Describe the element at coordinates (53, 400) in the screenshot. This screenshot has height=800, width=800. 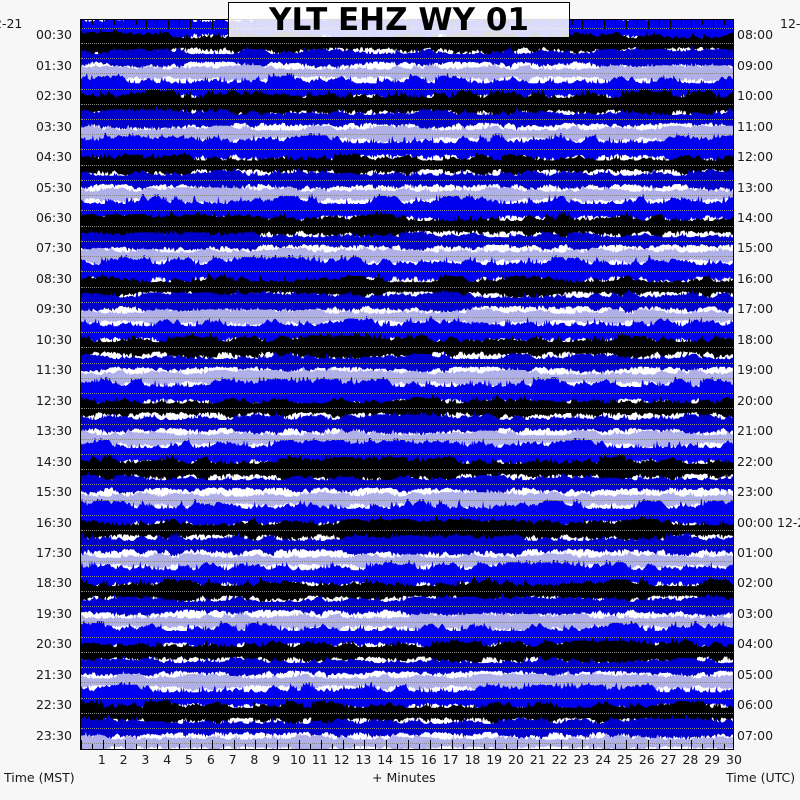
I see `left-time-label: 12:30` at that location.